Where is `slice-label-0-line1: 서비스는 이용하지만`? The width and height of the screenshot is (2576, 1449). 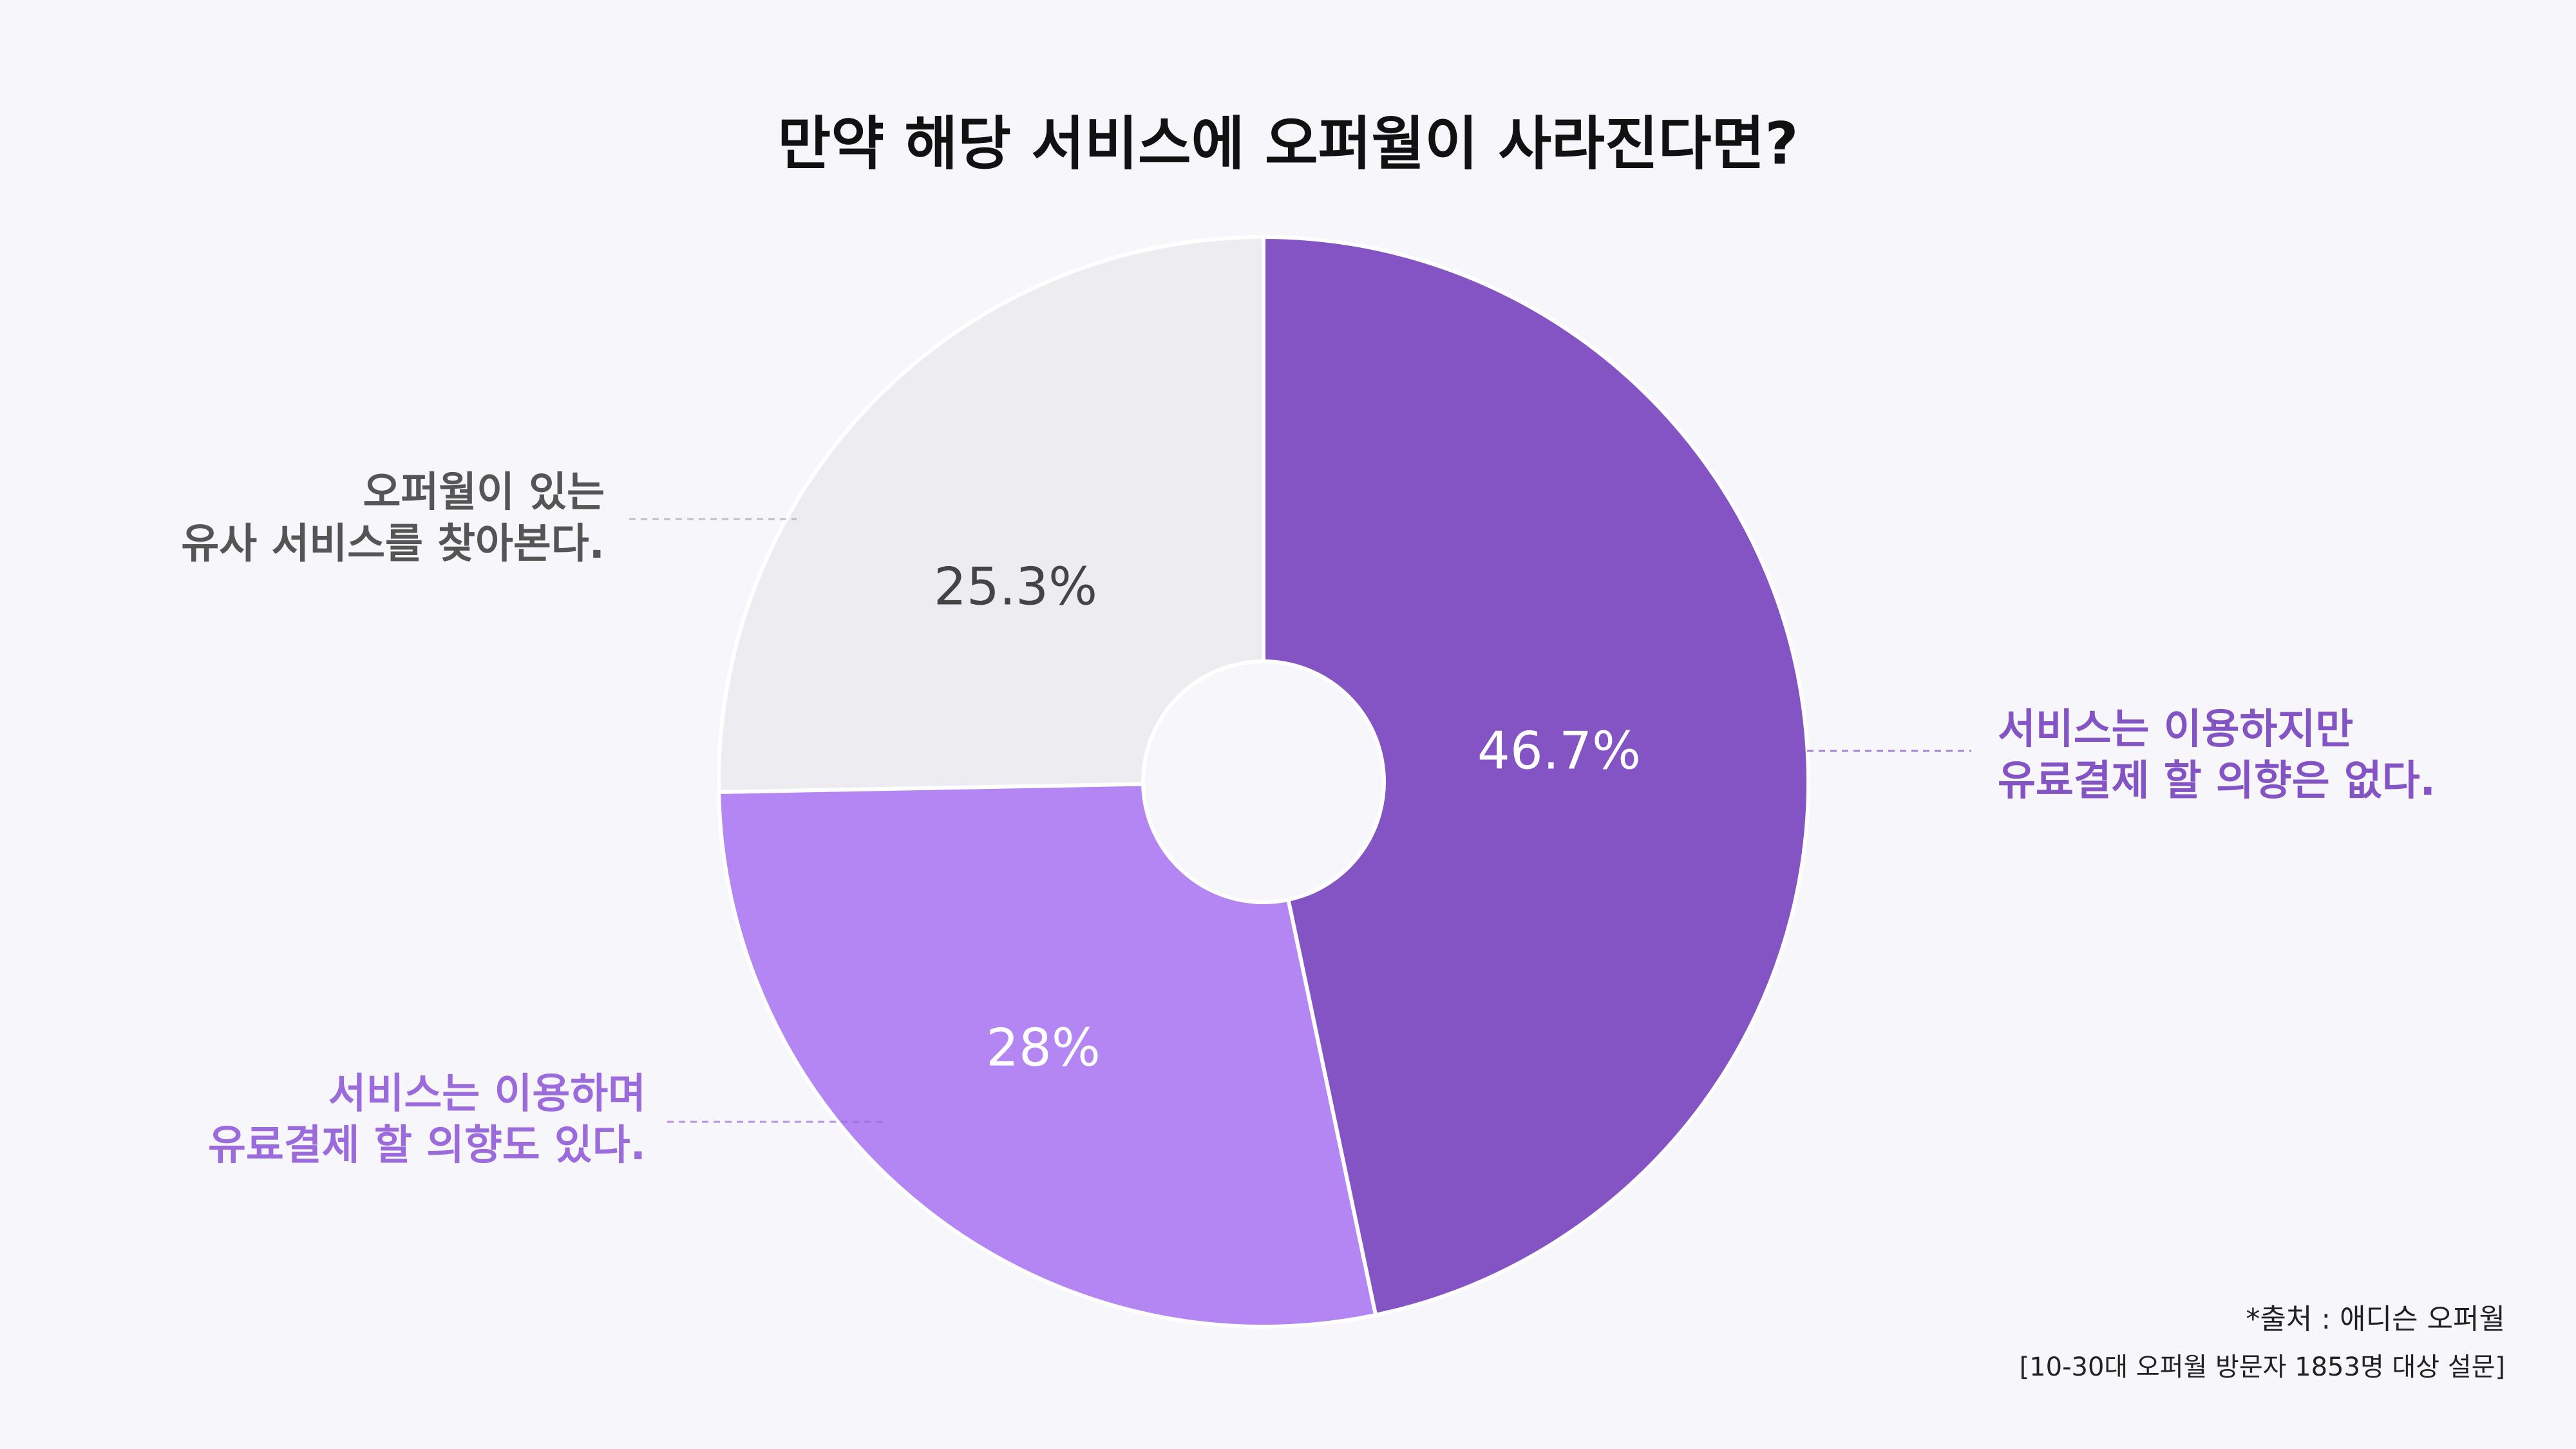 slice-label-0-line1: 서비스는 이용하지만 is located at coordinates (2176, 729).